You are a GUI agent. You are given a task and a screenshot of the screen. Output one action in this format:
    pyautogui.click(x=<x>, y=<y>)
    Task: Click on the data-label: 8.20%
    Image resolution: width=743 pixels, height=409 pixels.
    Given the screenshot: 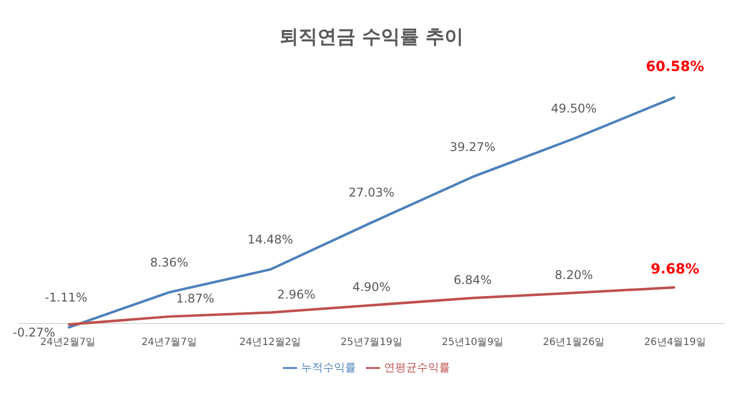 What is the action you would take?
    pyautogui.click(x=573, y=275)
    